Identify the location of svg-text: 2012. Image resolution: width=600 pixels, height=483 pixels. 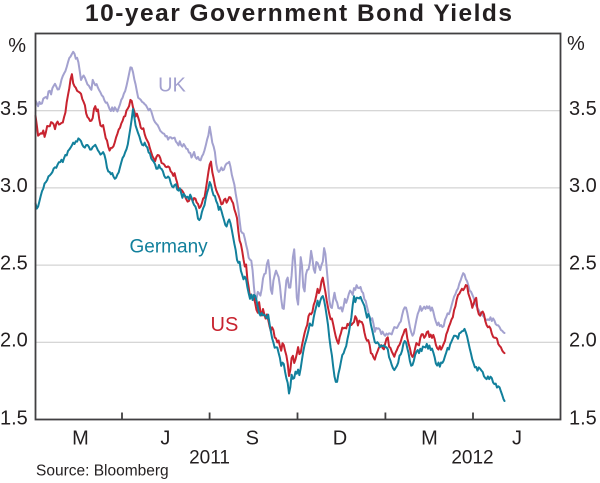
(472, 458).